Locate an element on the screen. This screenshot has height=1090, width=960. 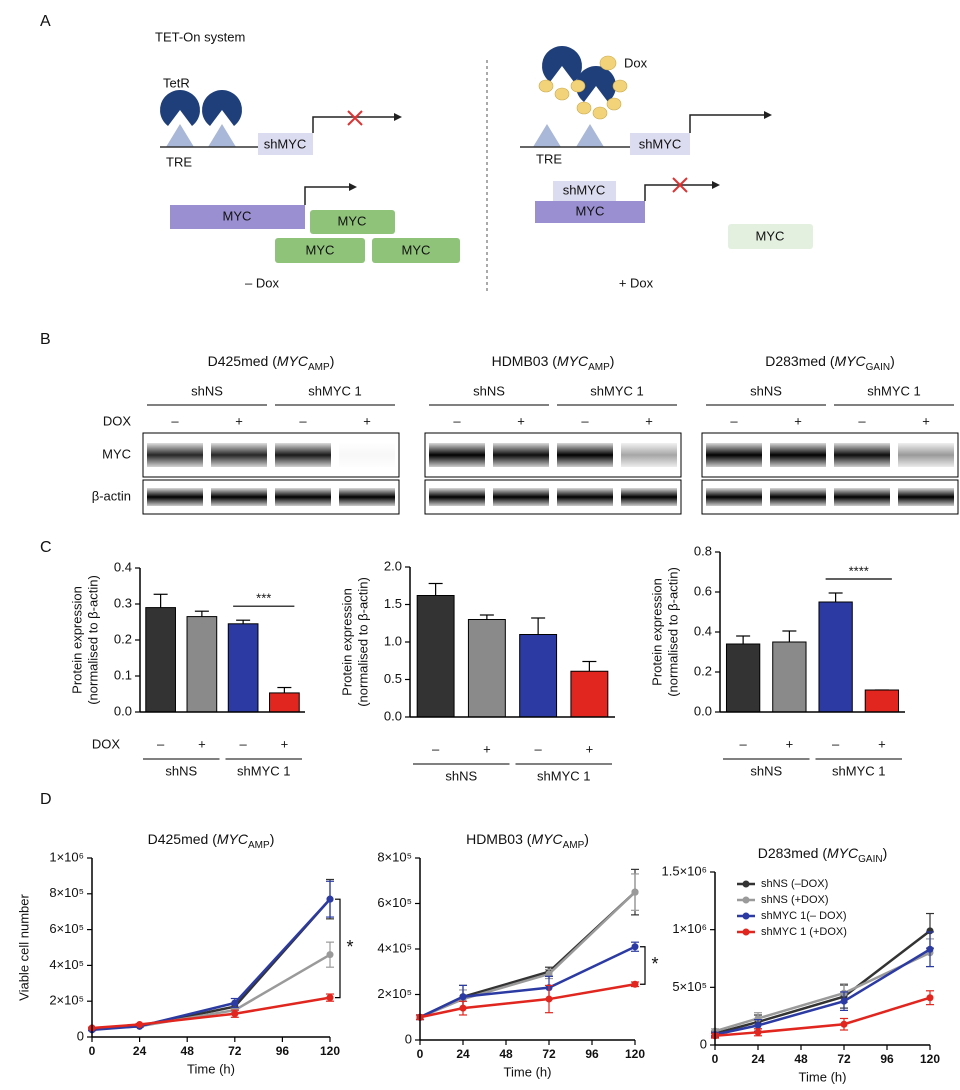
legend-label: shMYC 1(– DOX) is located at coordinates (804, 916).